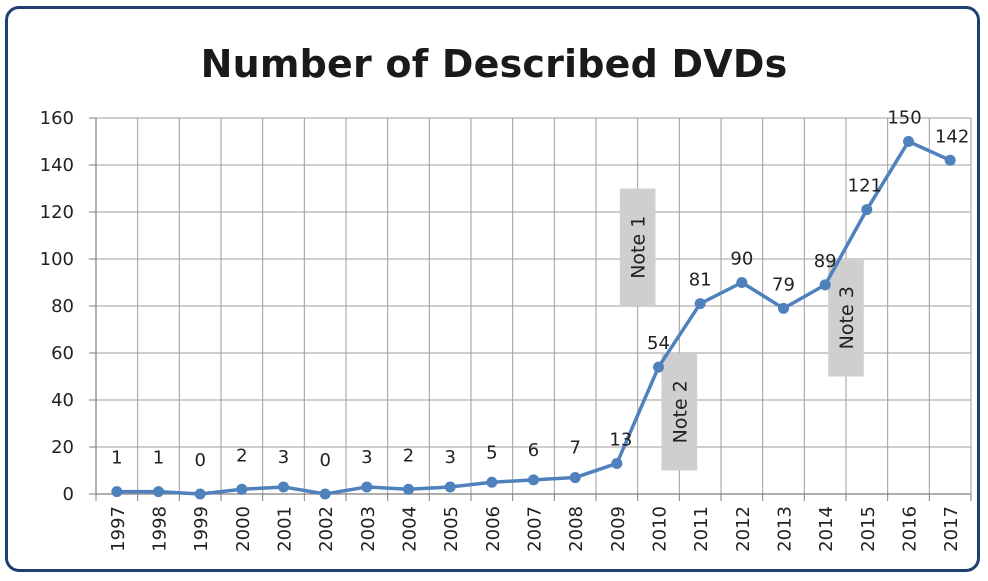 The width and height of the screenshot is (988, 581). I want to click on x-tick-label: 2017, so click(951, 529).